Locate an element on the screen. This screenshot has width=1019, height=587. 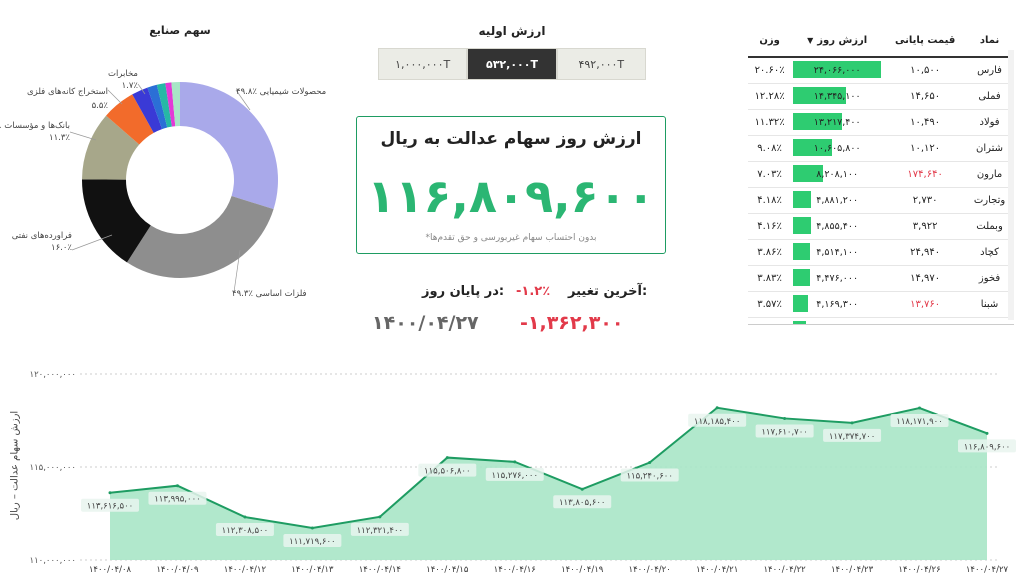
initial-value-button-1000000: ۱,۰۰۰,۰۰۰T is located at coordinates (423, 64).